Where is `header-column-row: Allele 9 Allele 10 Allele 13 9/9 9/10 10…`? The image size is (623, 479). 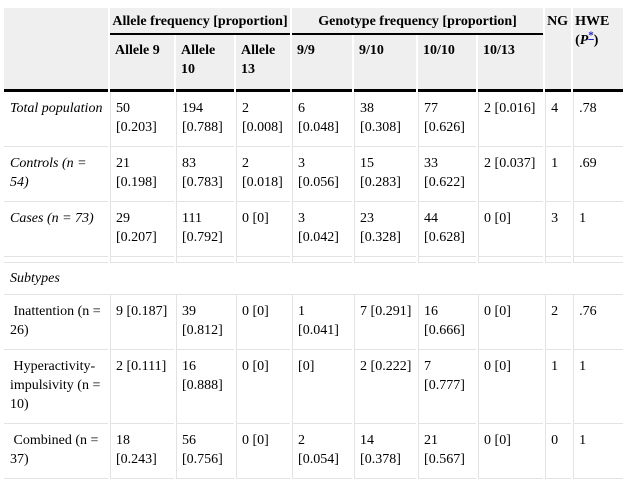 header-column-row: Allele 9 Allele 10 Allele 13 9/9 9/10 10… is located at coordinates (313, 63).